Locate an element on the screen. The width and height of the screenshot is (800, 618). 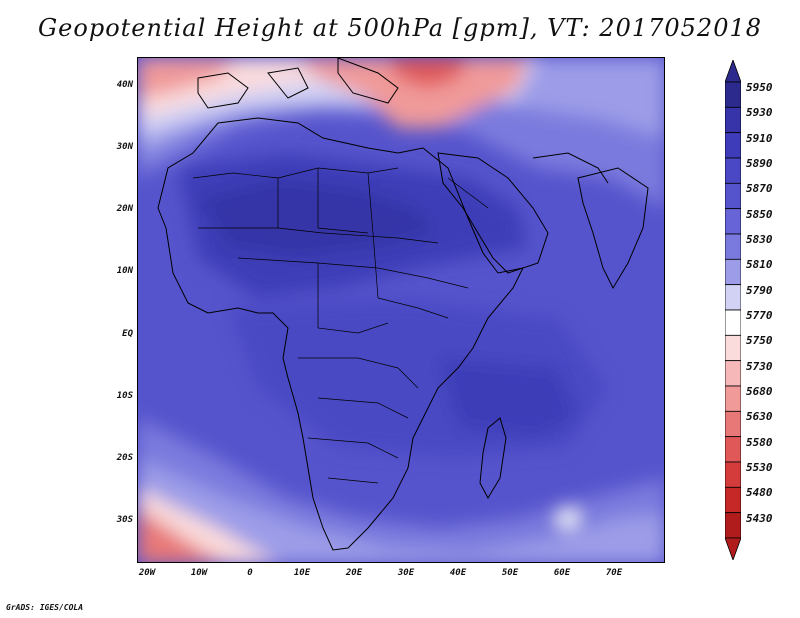
lat-tick-20s: 20S is located at coordinates (124, 458).